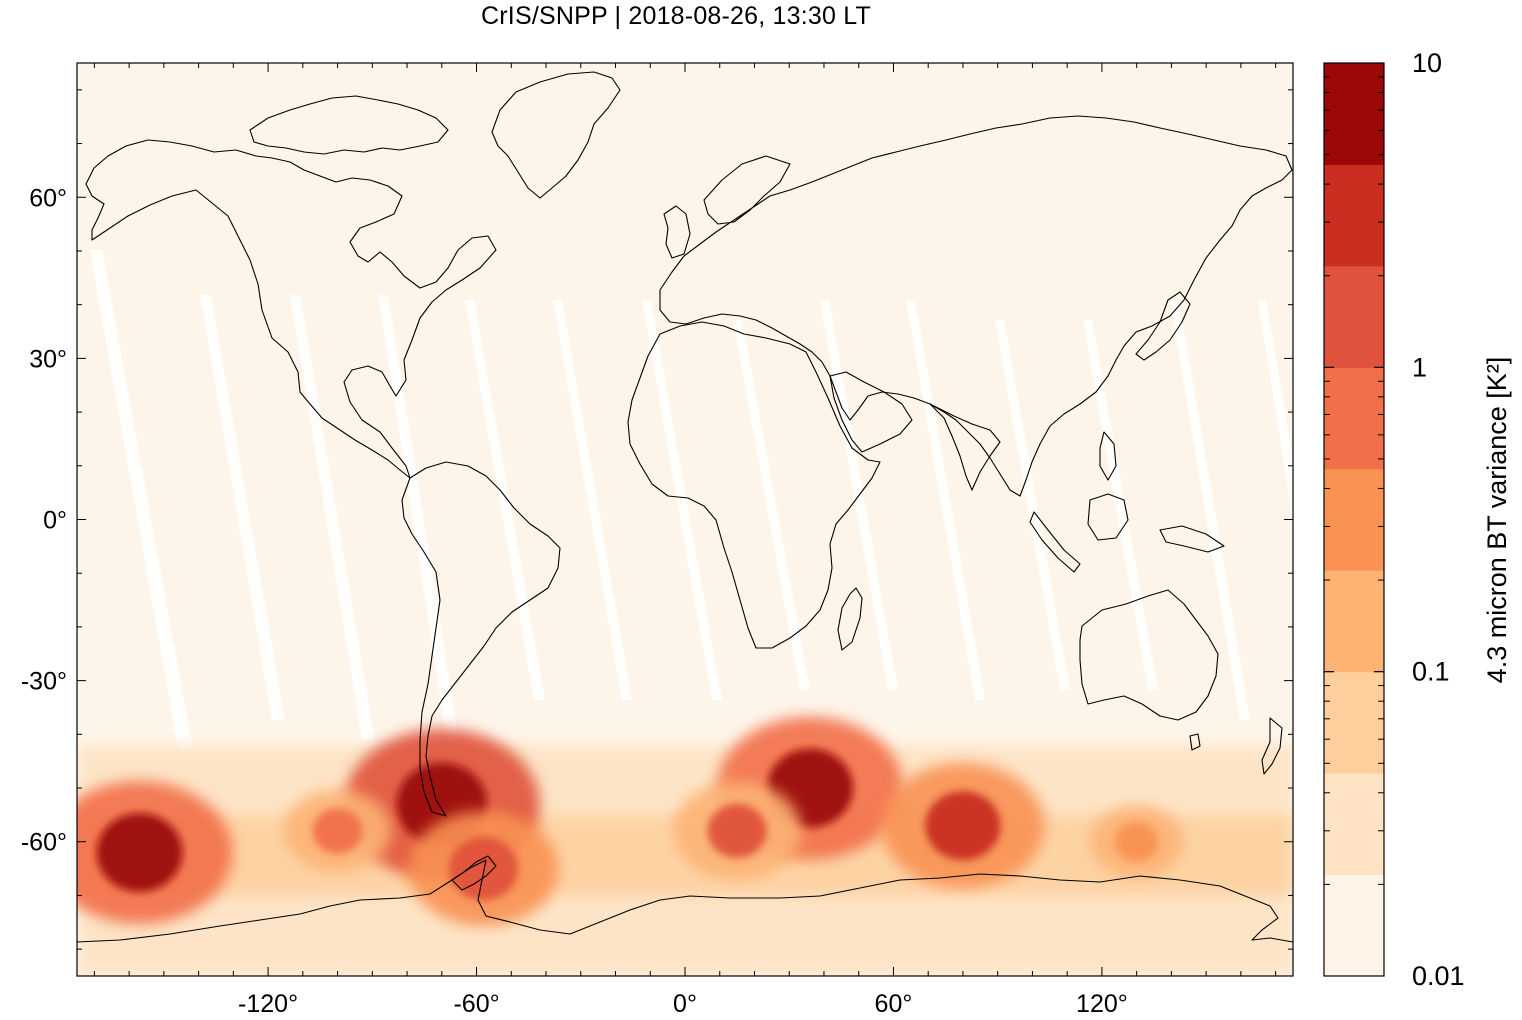  What do you see at coordinates (676, 16) in the screenshot?
I see `chart-title: CrIS/SNPP | 2018-08-26, 13:30 LT` at bounding box center [676, 16].